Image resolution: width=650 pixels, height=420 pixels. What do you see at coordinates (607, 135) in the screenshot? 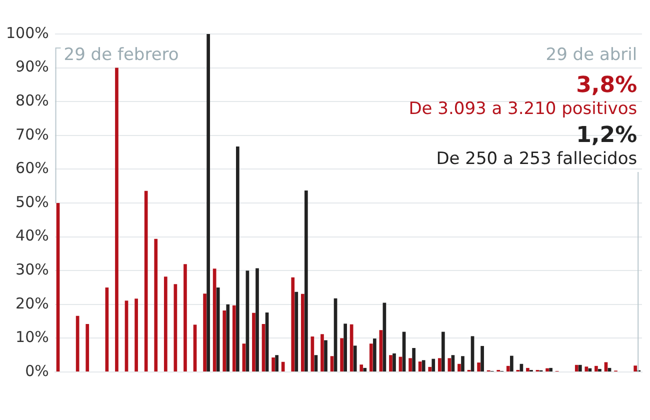
I see `annotation: 1,2%` at bounding box center [607, 135].